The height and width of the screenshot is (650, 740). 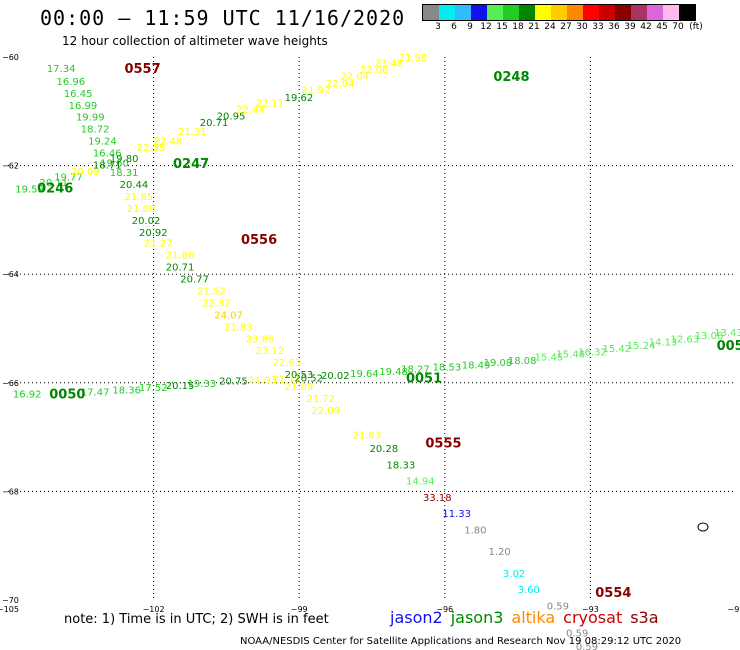 What do you see at coordinates (138, 197) in the screenshot?
I see `wave-height-value: 21.85` at bounding box center [138, 197].